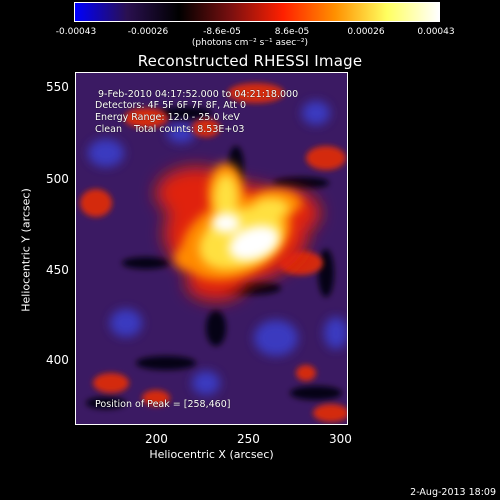 The width and height of the screenshot is (500, 500). Describe the element at coordinates (57, 179) in the screenshot. I see `y-tick-label: 500` at that location.